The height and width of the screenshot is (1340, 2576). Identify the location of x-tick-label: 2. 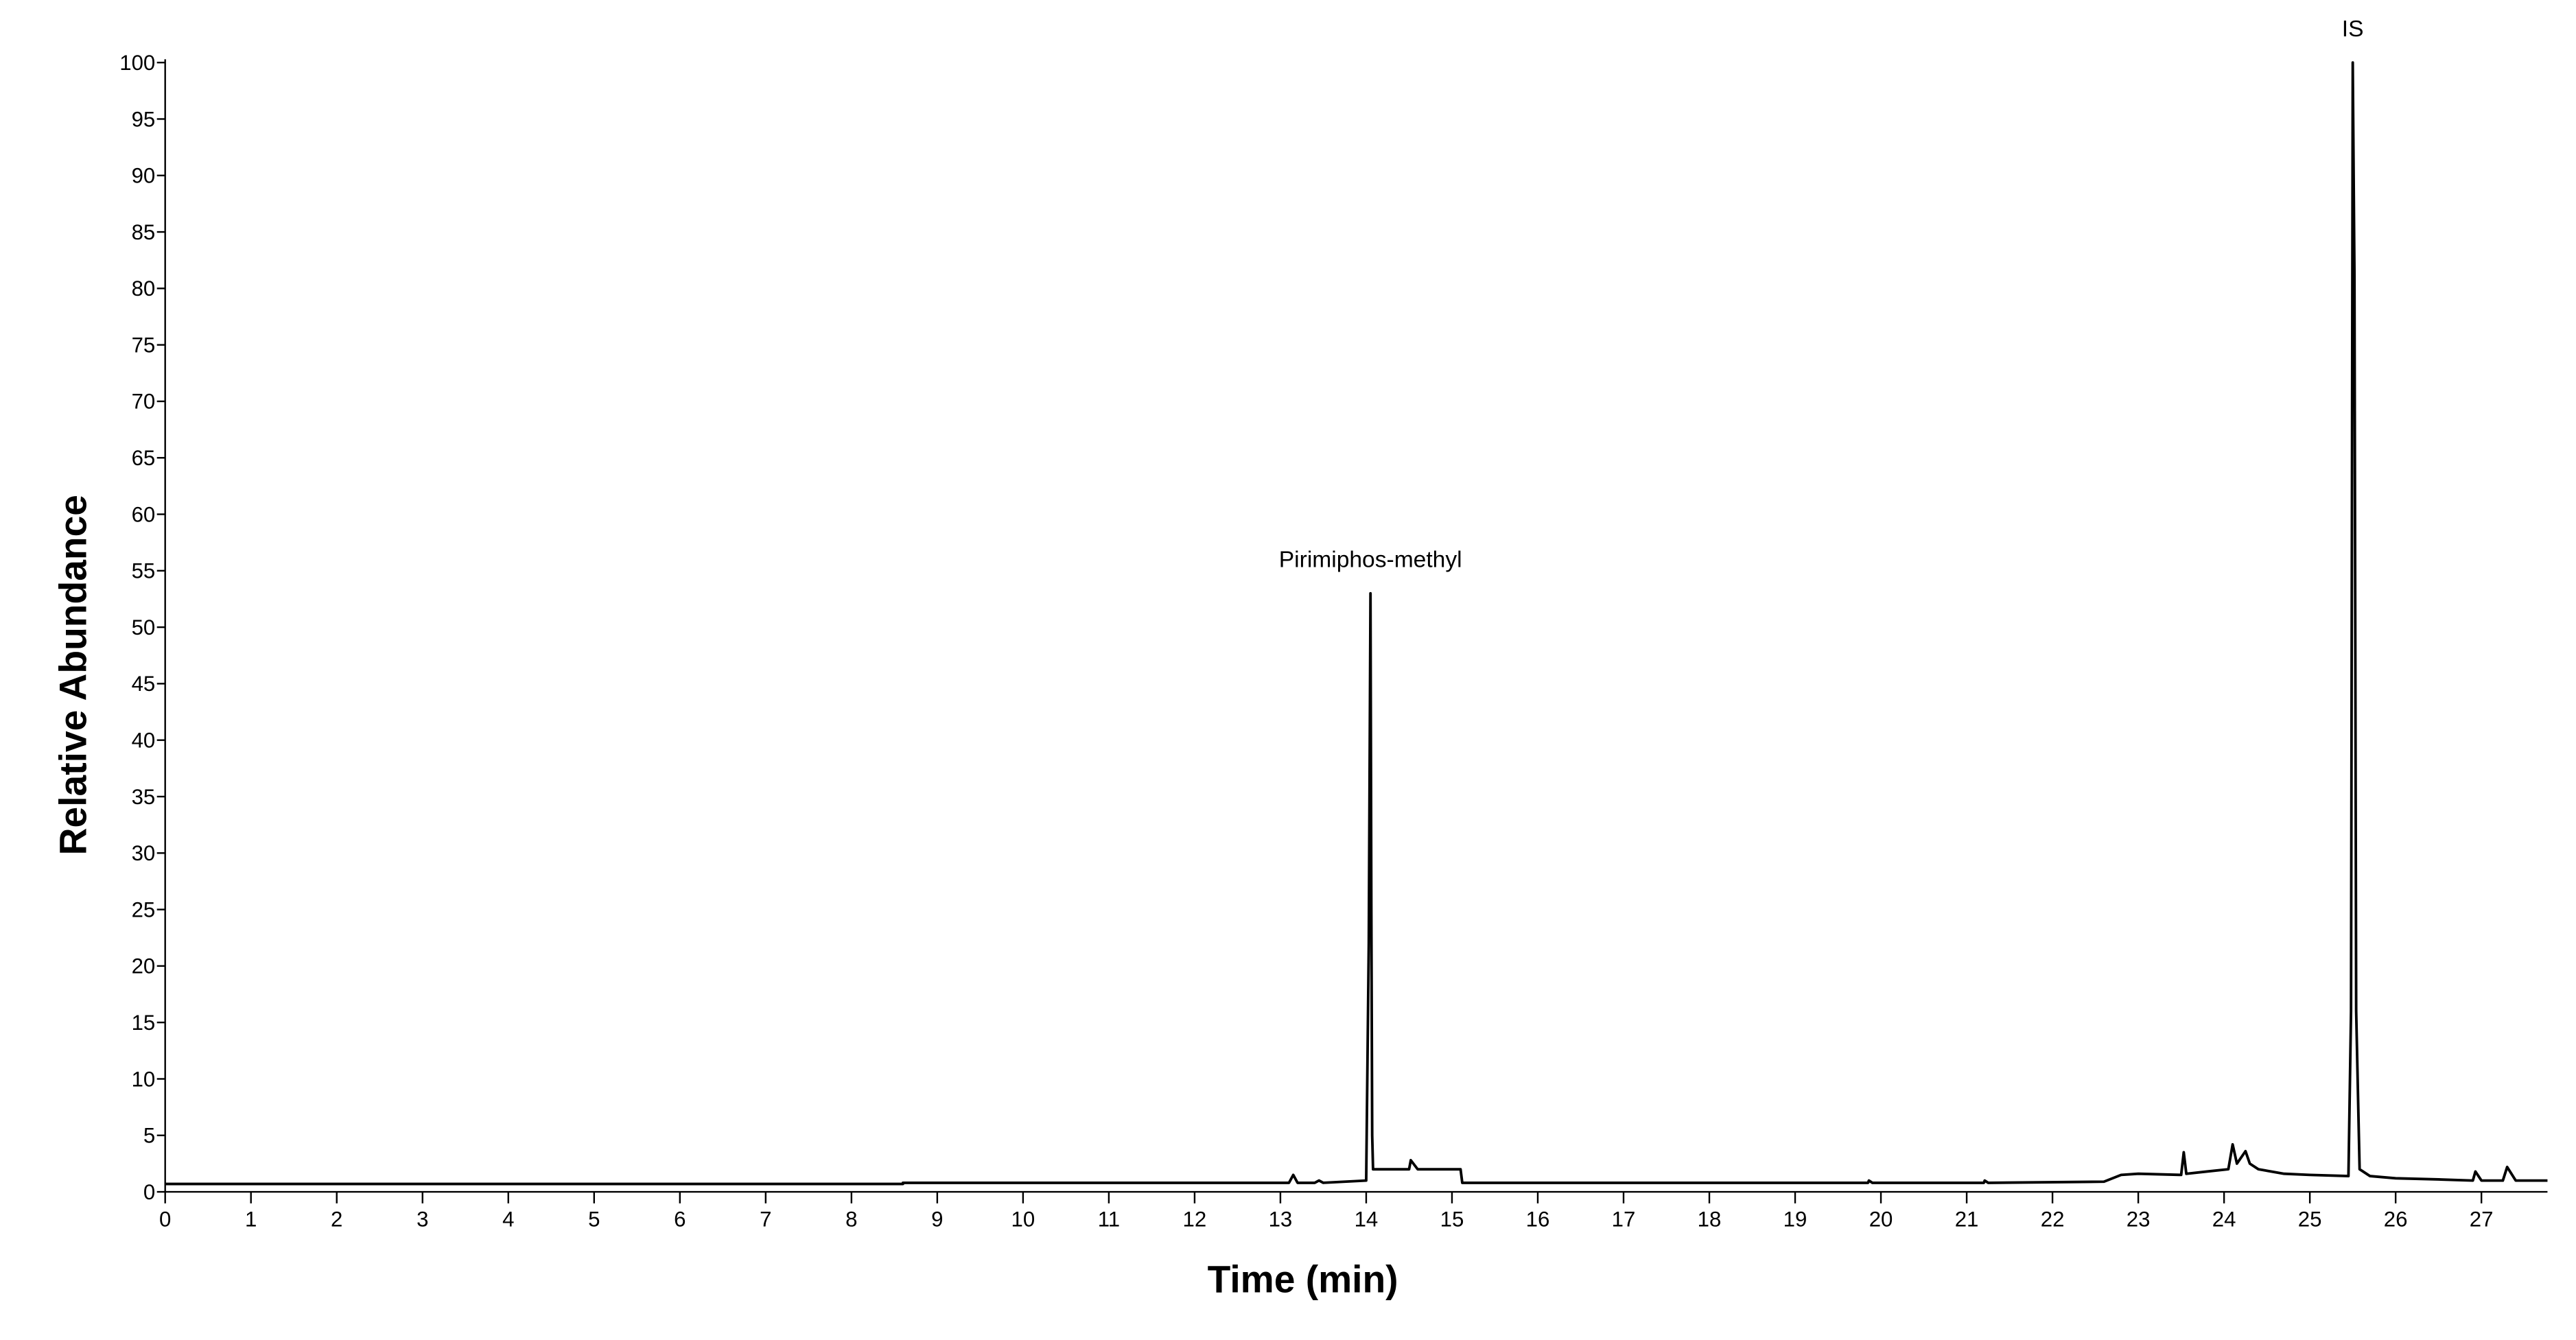
(336, 1219).